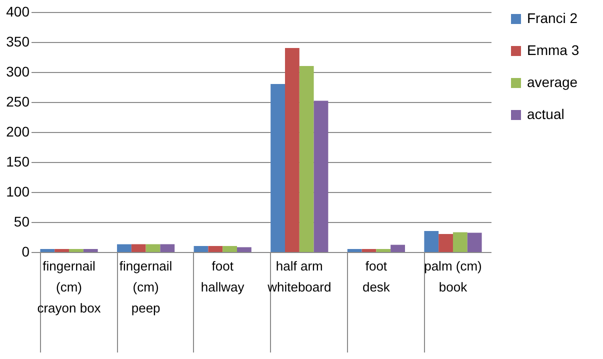  I want to click on x-tick-label: half arm whiteboard, so click(299, 276).